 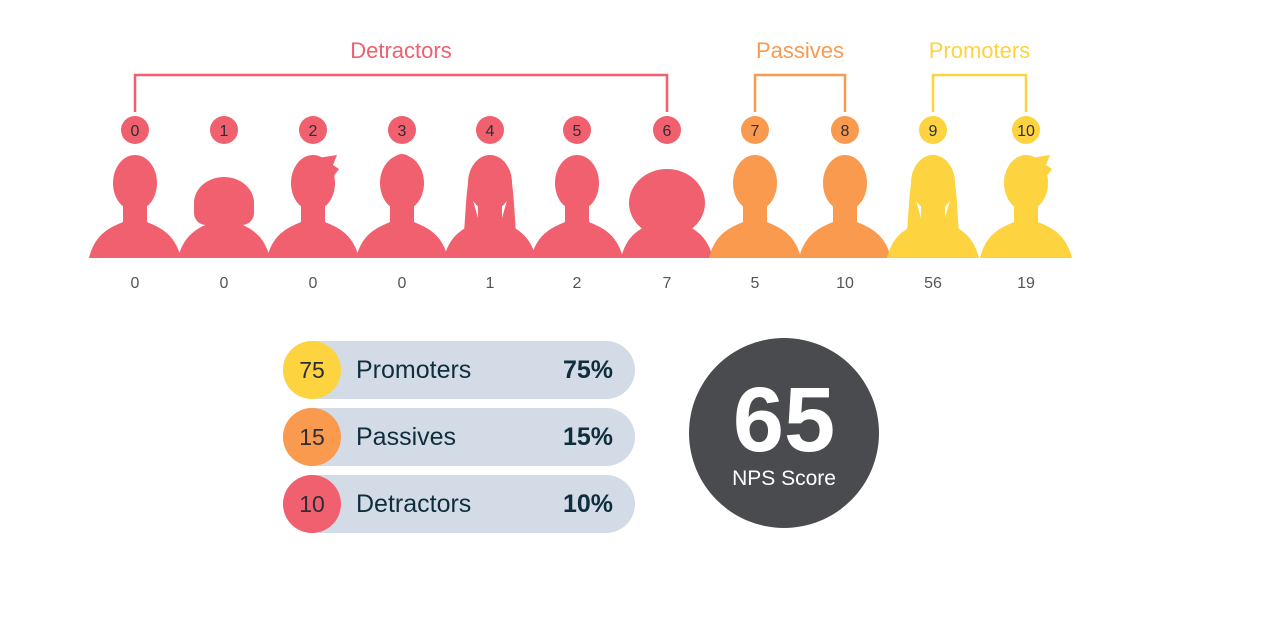 I want to click on score-badge-label: 6, so click(x=667, y=131).